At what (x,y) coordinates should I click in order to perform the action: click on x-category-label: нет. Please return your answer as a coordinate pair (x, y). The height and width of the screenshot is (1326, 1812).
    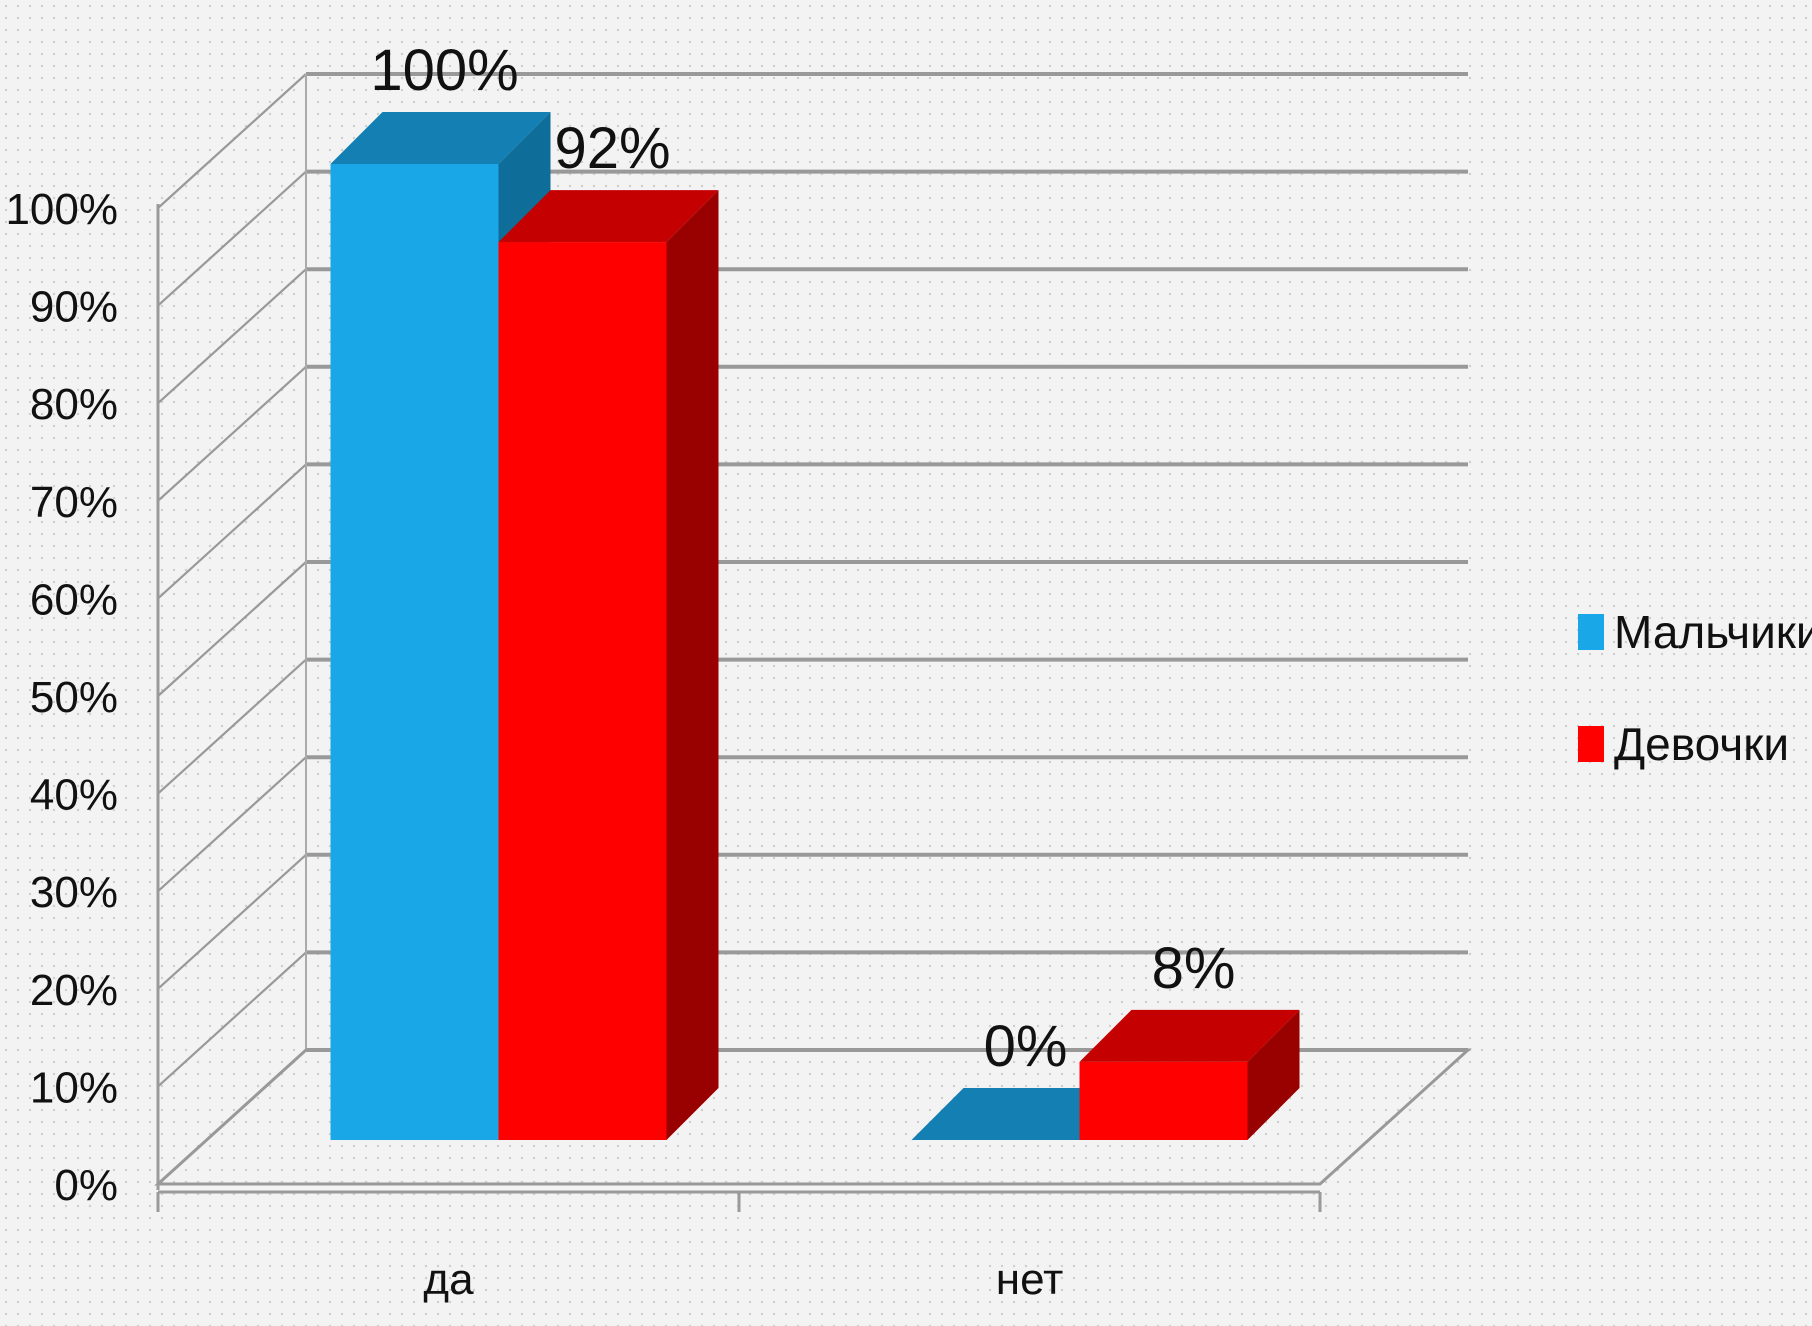
    Looking at the image, I should click on (1029, 1279).